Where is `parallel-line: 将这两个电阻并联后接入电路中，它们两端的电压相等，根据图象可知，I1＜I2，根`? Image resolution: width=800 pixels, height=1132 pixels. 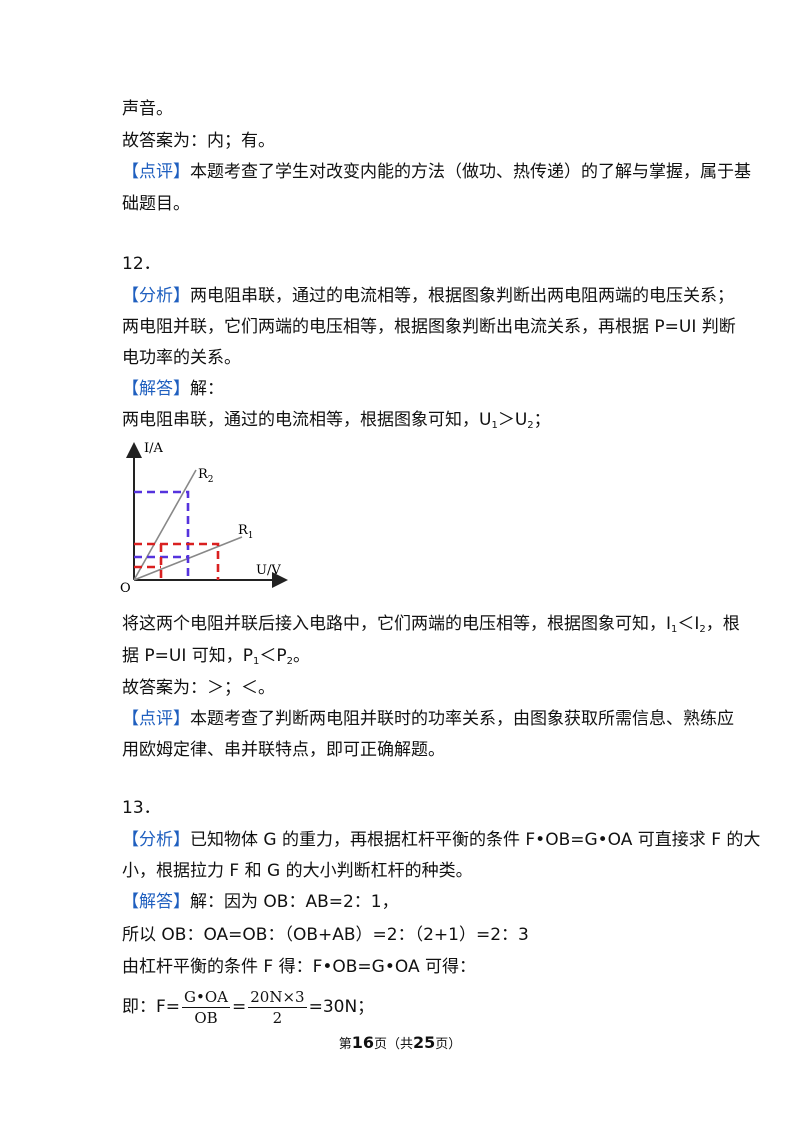 parallel-line: 将这两个电阻并联后接入电路中，它们两端的电压相等，根据图象可知，I1＜I2，根 is located at coordinates (431, 624).